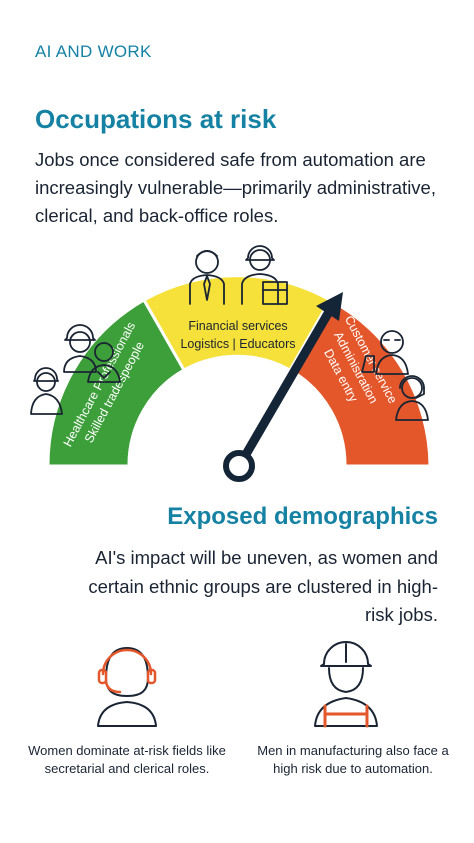 The image size is (474, 843). I want to click on gauge-segment-red, so click(359, 382).